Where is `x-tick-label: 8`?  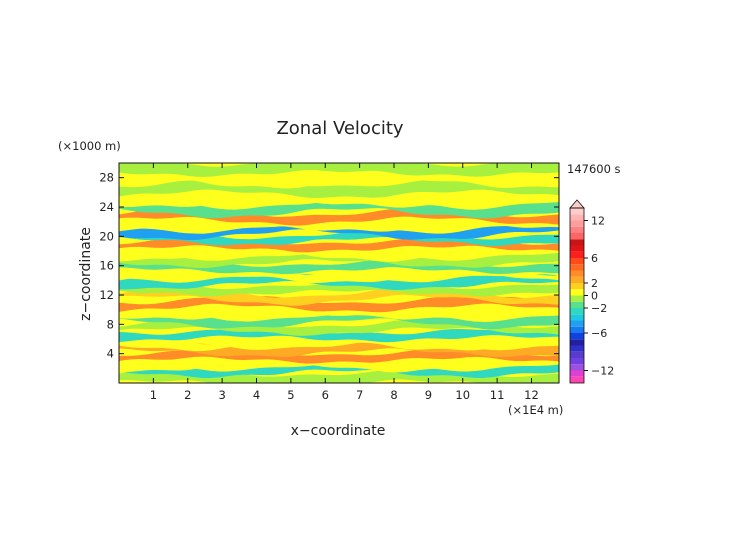
x-tick-label: 8 is located at coordinates (393, 395).